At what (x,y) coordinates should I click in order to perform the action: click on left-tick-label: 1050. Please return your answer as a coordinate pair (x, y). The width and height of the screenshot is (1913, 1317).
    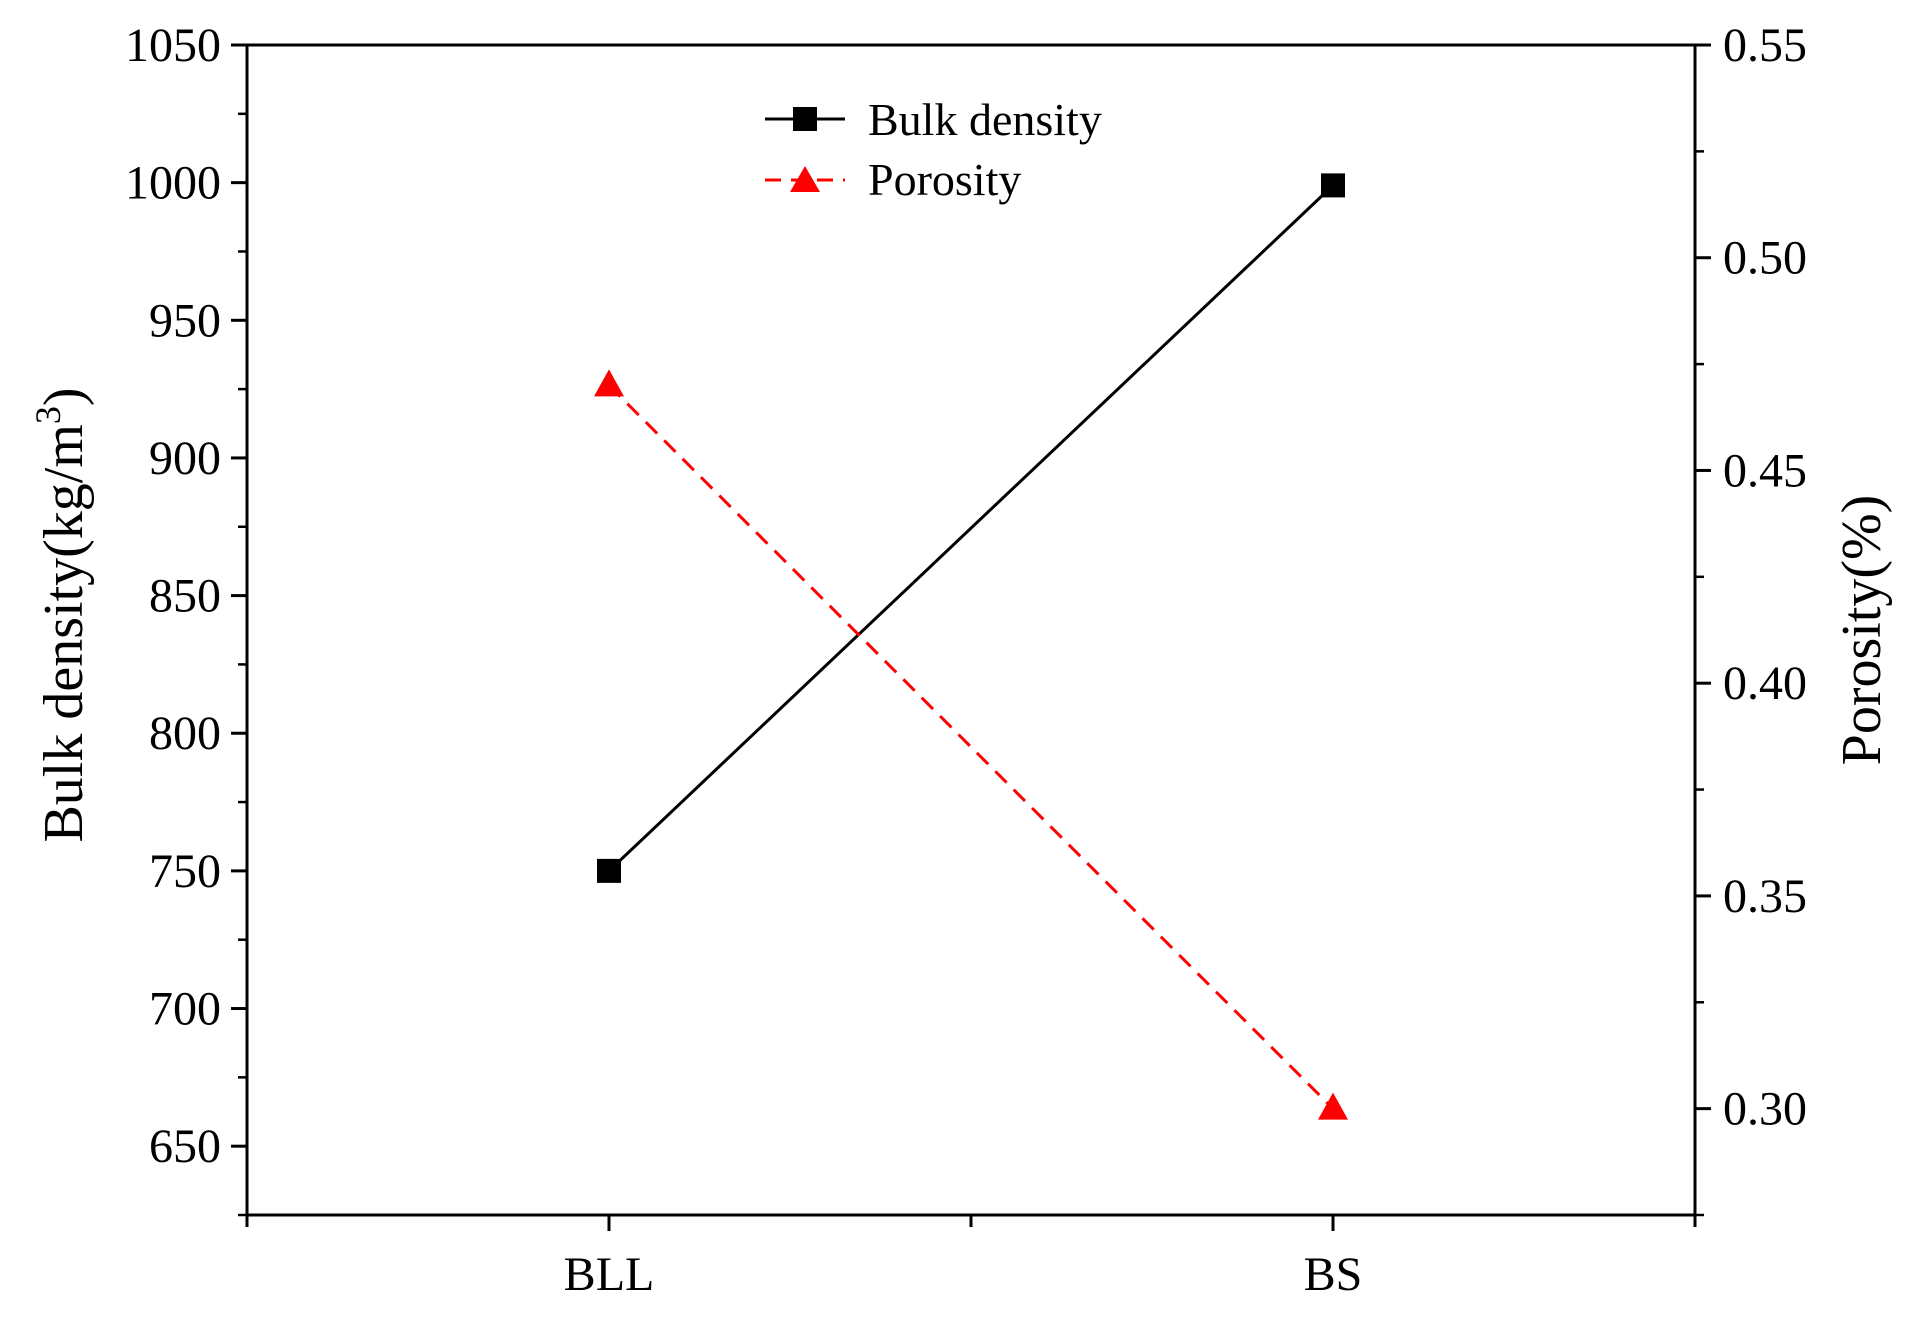
    Looking at the image, I should click on (173, 45).